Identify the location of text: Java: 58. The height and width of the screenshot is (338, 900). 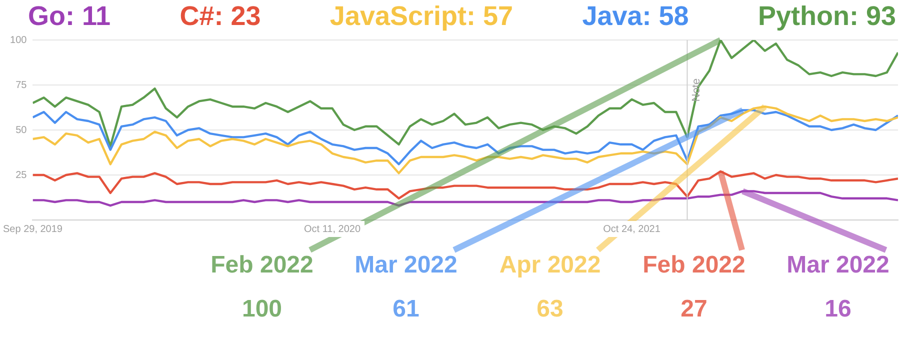
(635, 15).